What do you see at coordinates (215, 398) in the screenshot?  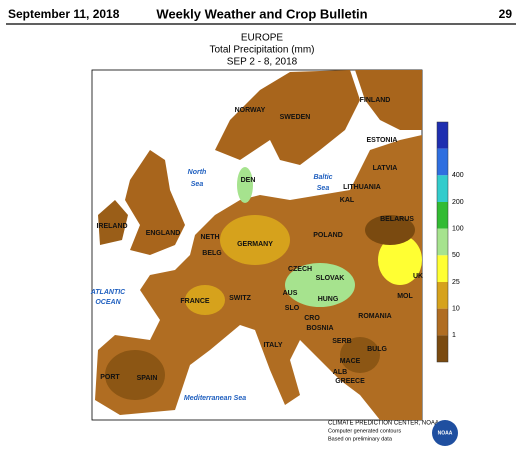 I see `sea-label: Mediterranean Sea` at bounding box center [215, 398].